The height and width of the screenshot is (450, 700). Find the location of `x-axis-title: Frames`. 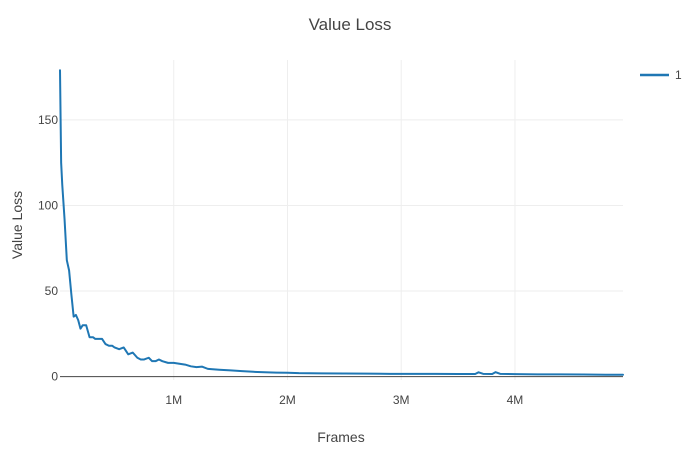

x-axis-title: Frames is located at coordinates (340, 437).